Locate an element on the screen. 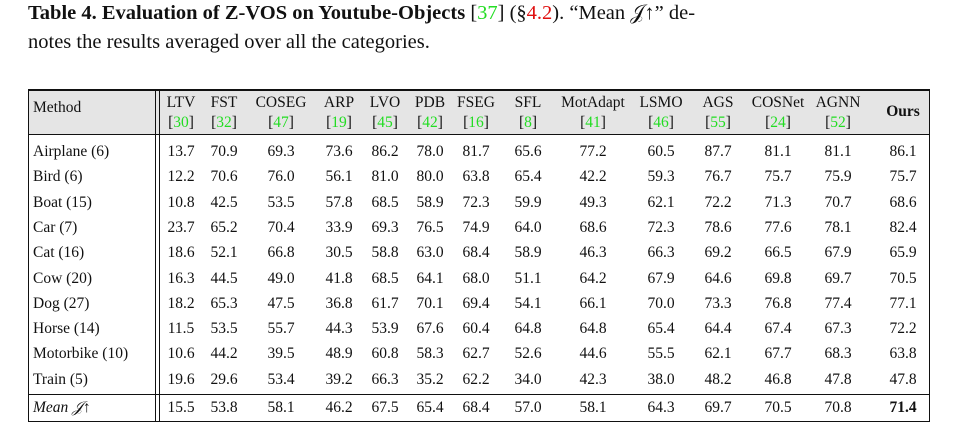  cell: 65.3 is located at coordinates (224, 303).